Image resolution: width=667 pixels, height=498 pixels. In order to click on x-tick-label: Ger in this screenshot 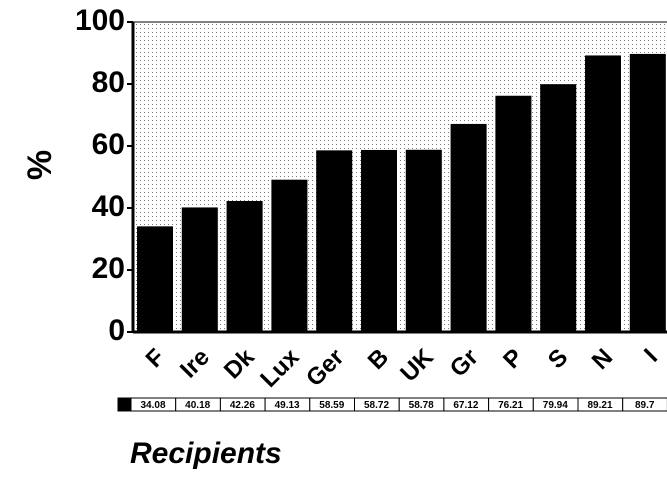, I will do `click(325, 368)`.